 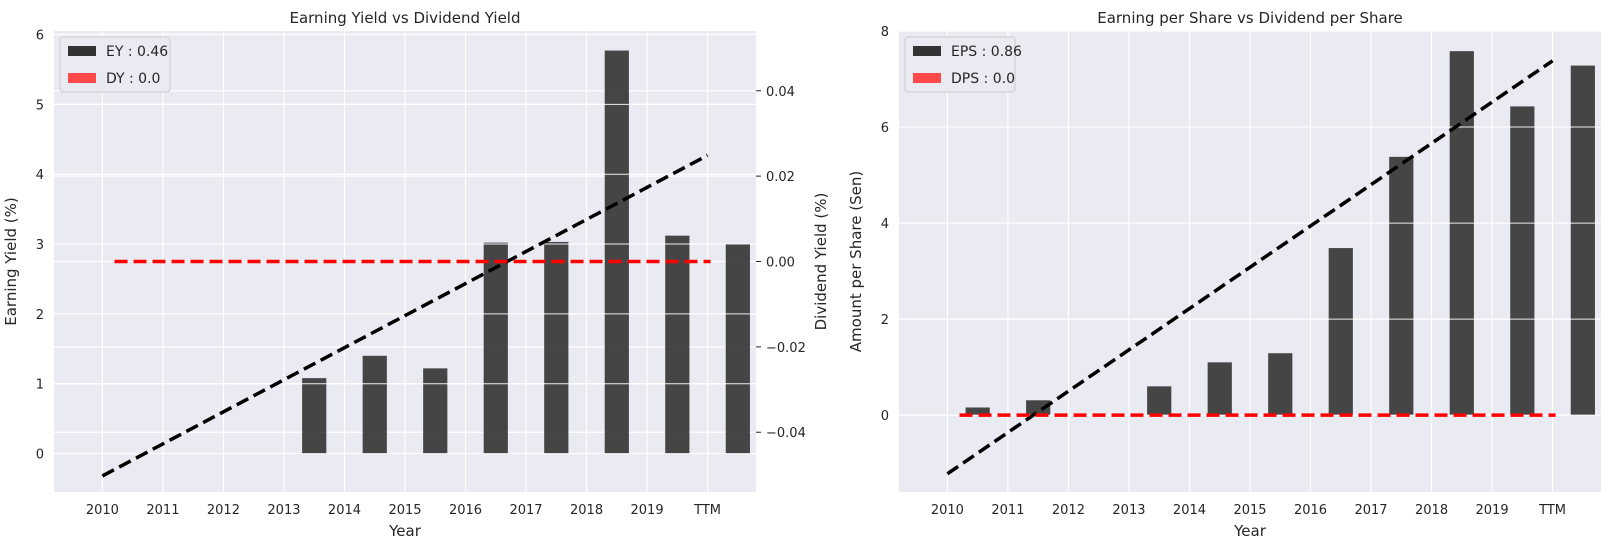 What do you see at coordinates (1189, 510) in the screenshot?
I see `c2-xtick-2014: 2014` at bounding box center [1189, 510].